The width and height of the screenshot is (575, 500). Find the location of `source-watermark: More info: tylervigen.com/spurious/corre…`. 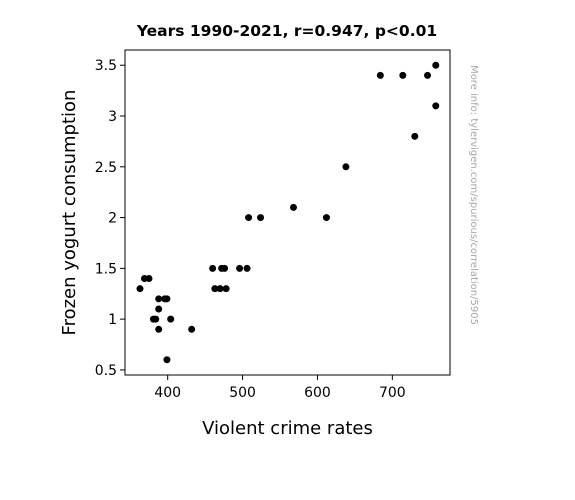

source-watermark: More info: tylervigen.com/spurious/corre… is located at coordinates (473, 195).